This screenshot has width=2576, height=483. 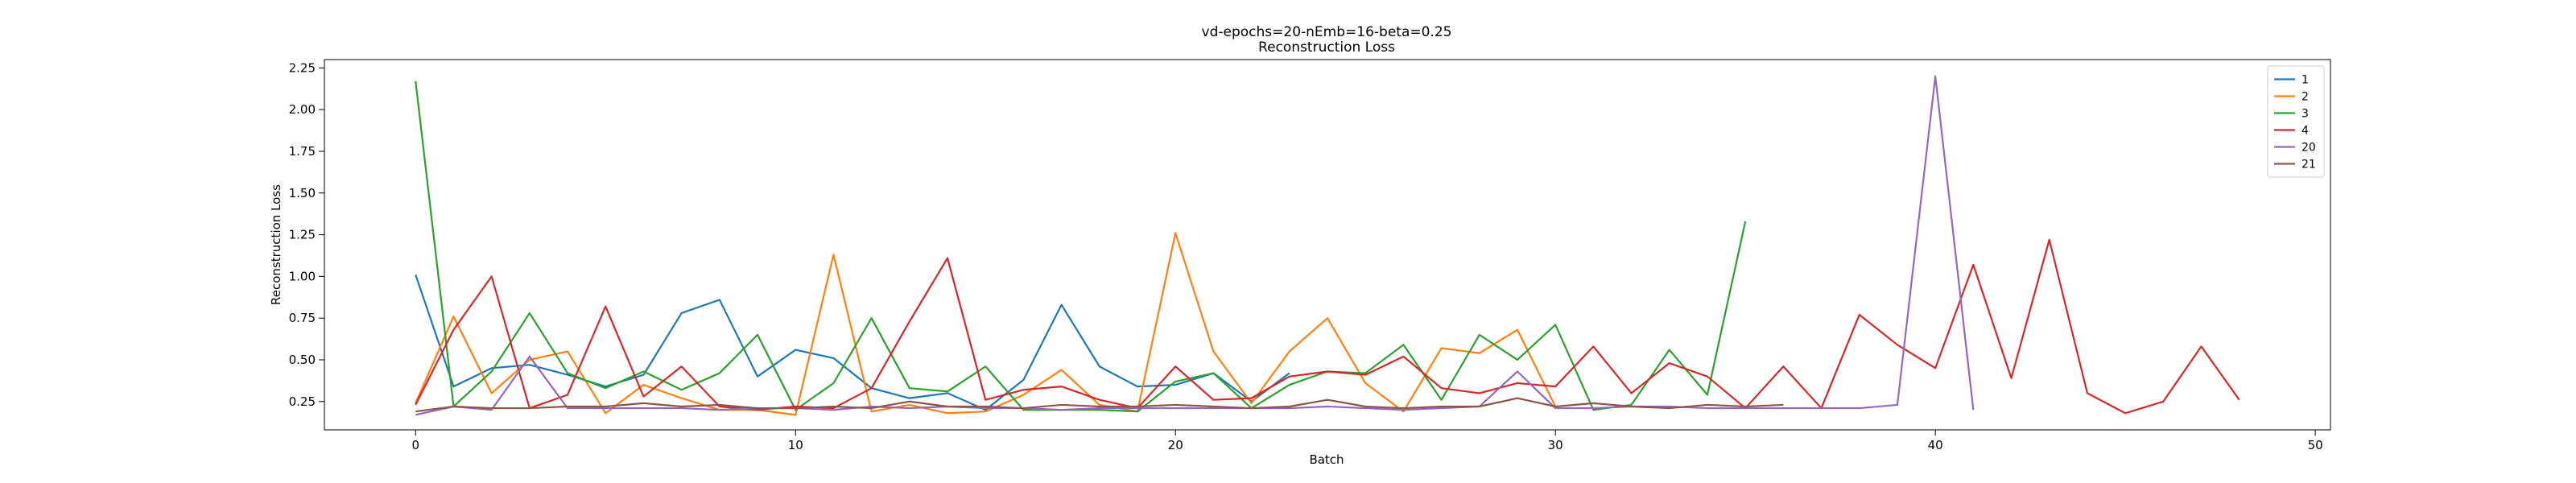 I want to click on legend-box, so click(x=2296, y=121).